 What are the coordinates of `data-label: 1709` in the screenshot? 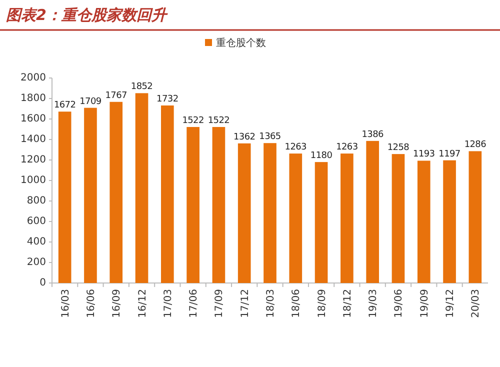 It's located at (91, 101).